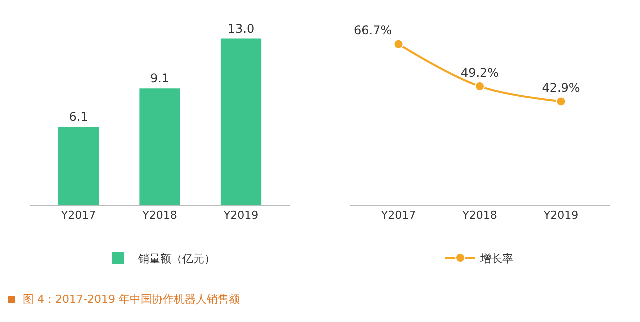 The image size is (640, 322). Describe the element at coordinates (241, 29) in the screenshot. I see `data-label: 13.0` at that location.